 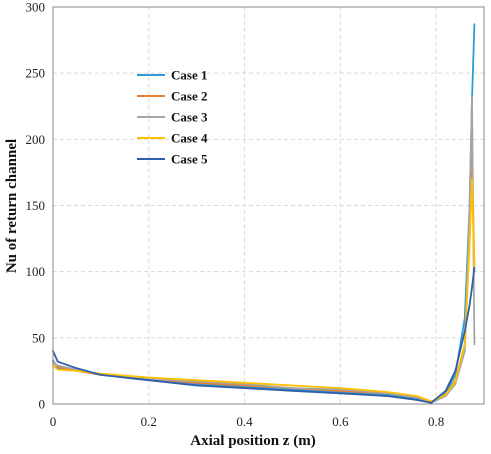 What do you see at coordinates (53, 421) in the screenshot?
I see `x-tick-label: 0` at bounding box center [53, 421].